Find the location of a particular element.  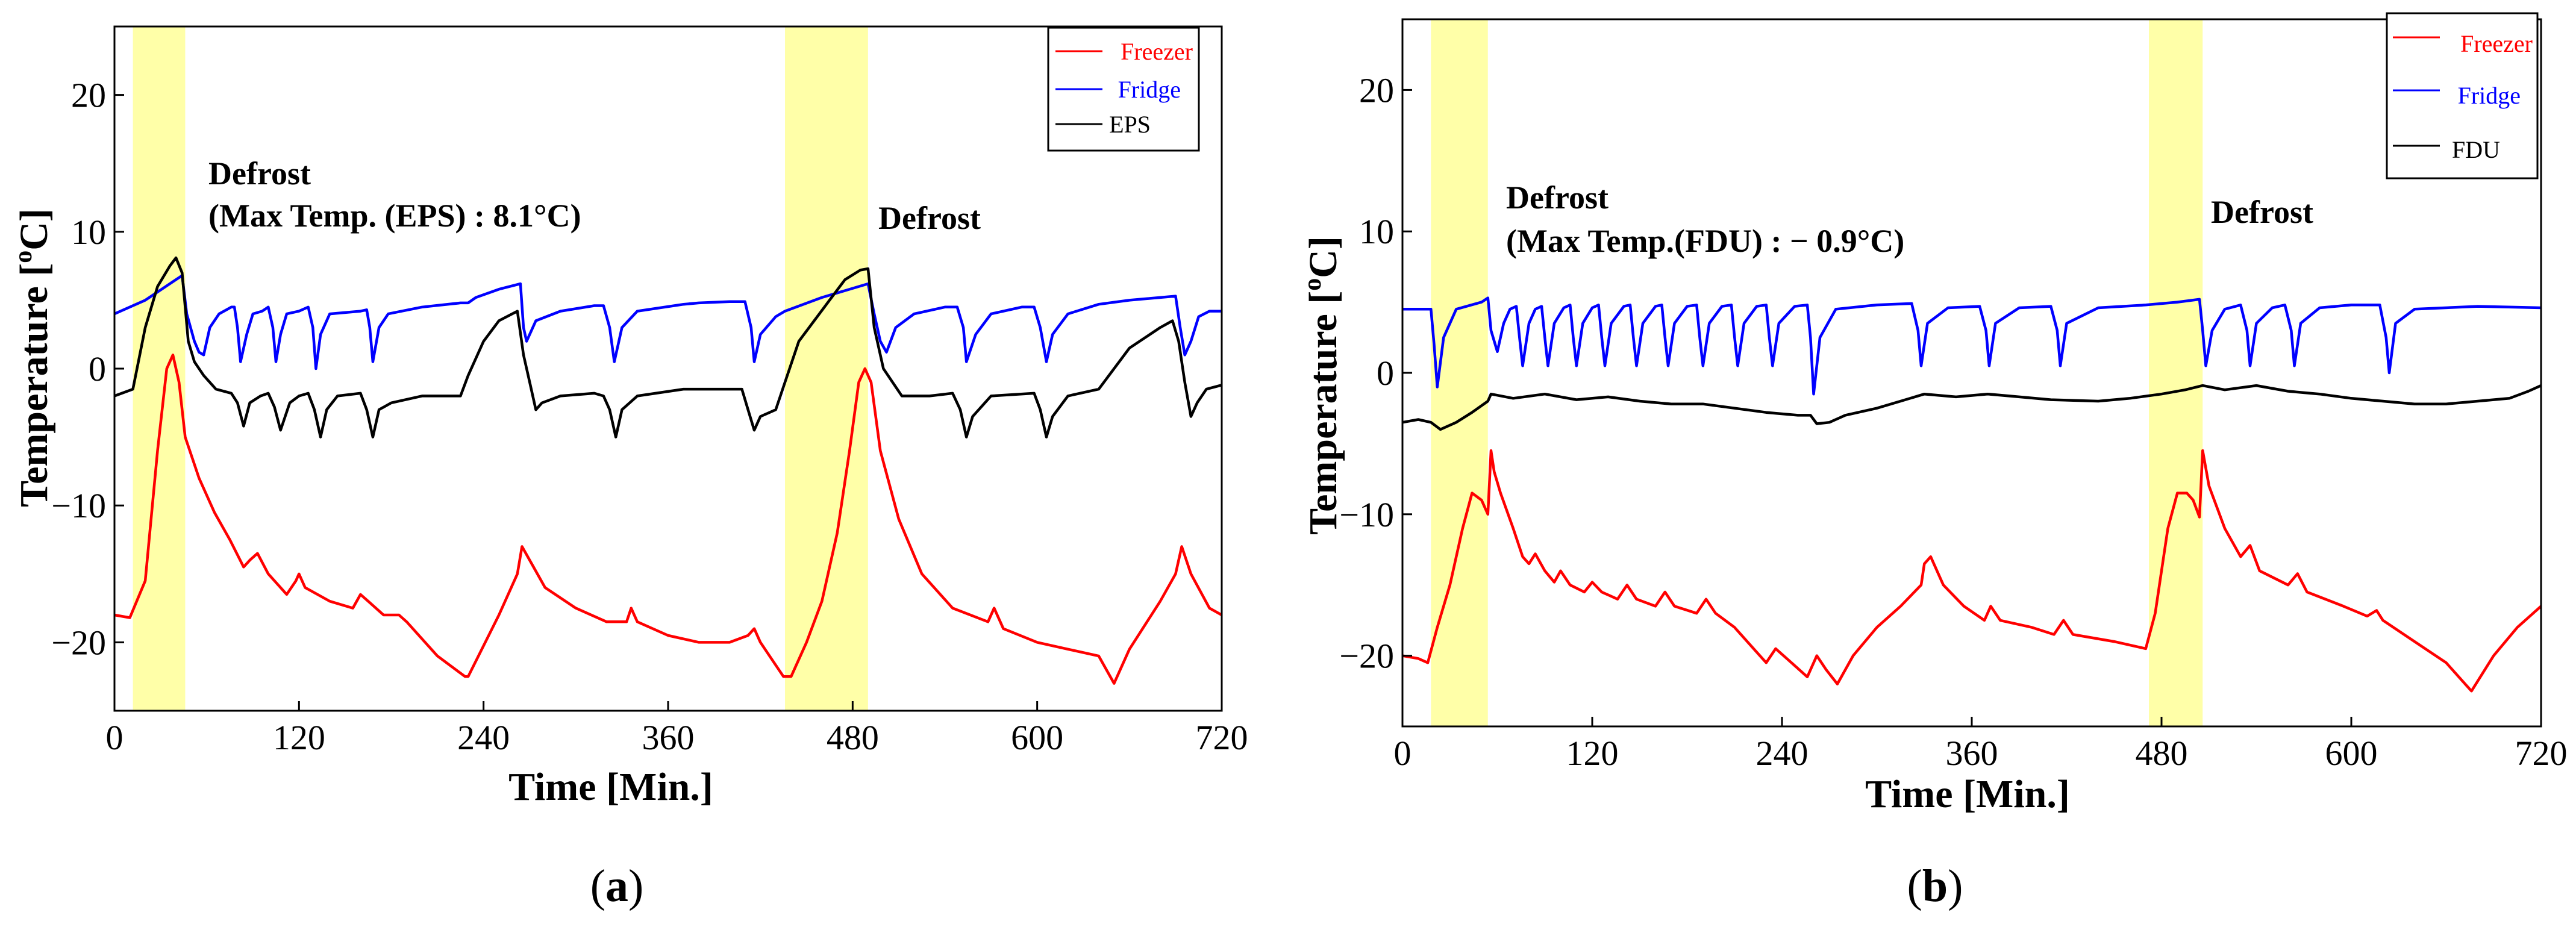

legend-label-fridge-a: Fridge is located at coordinates (1150, 89).